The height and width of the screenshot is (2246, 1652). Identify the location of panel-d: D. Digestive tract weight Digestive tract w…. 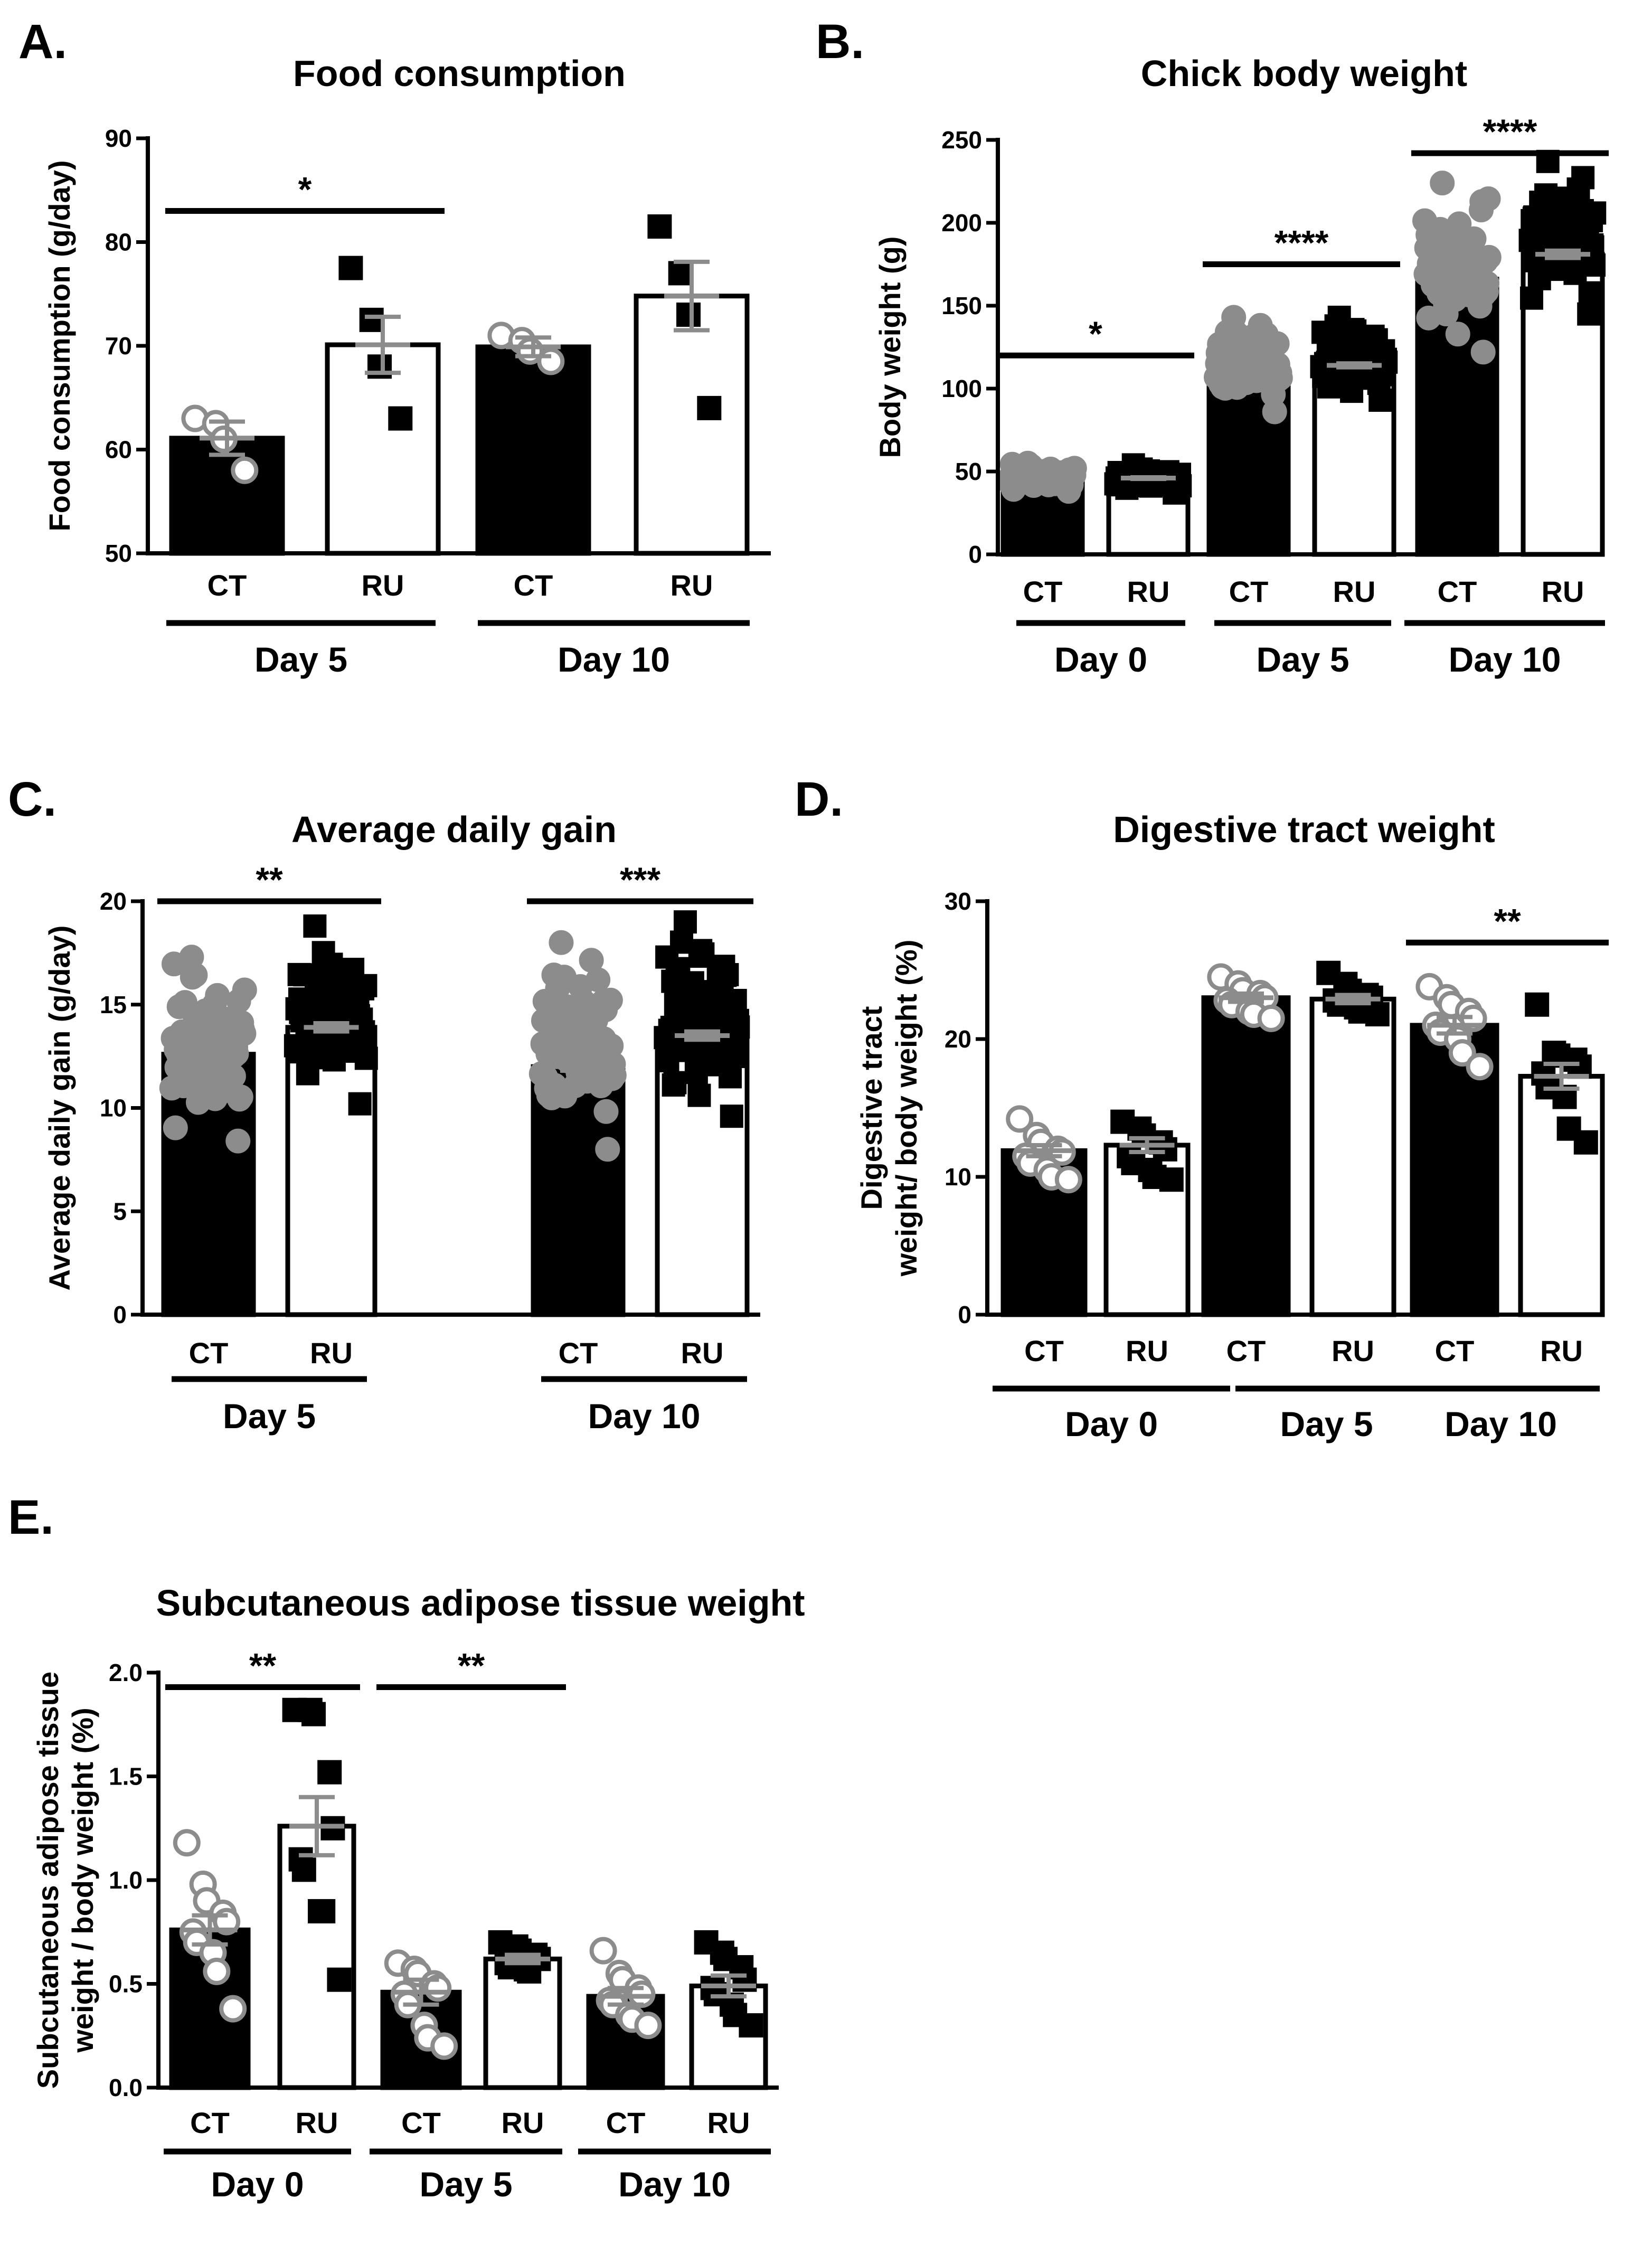
(1202, 1107).